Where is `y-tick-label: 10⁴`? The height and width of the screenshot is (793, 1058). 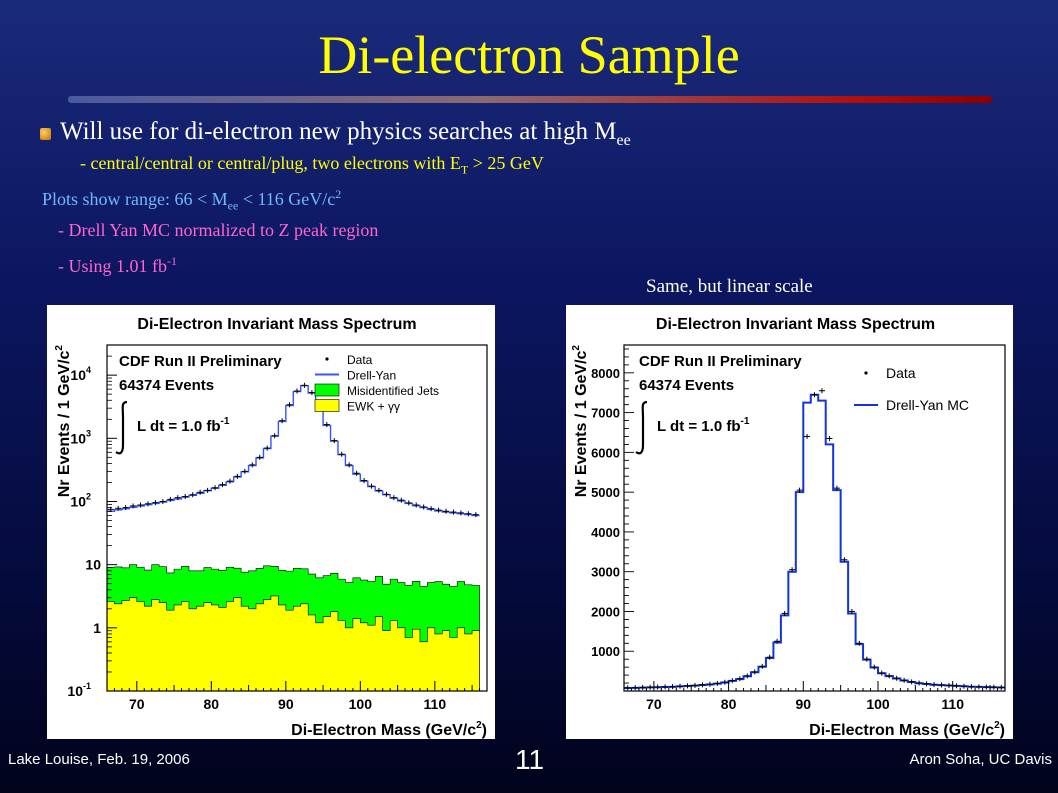
y-tick-label: 10⁴ is located at coordinates (80, 374).